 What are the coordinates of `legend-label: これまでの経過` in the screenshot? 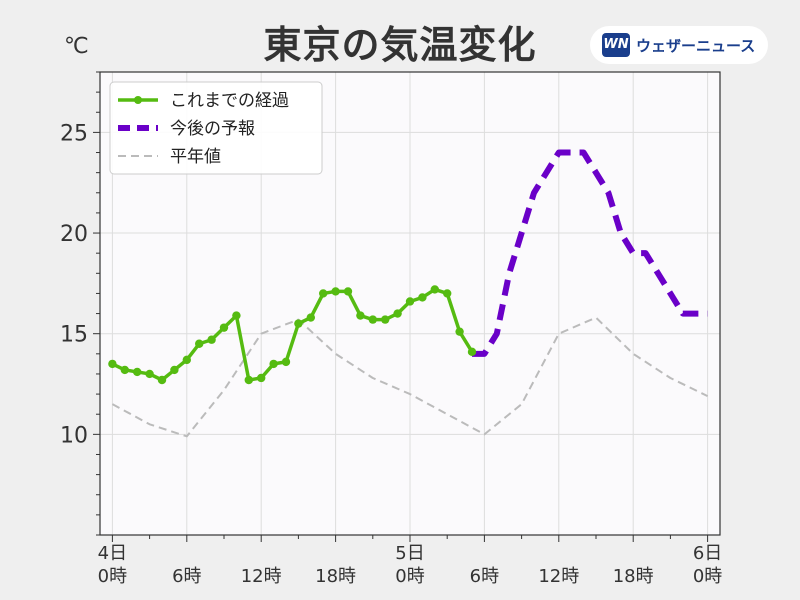 It's located at (229, 101).